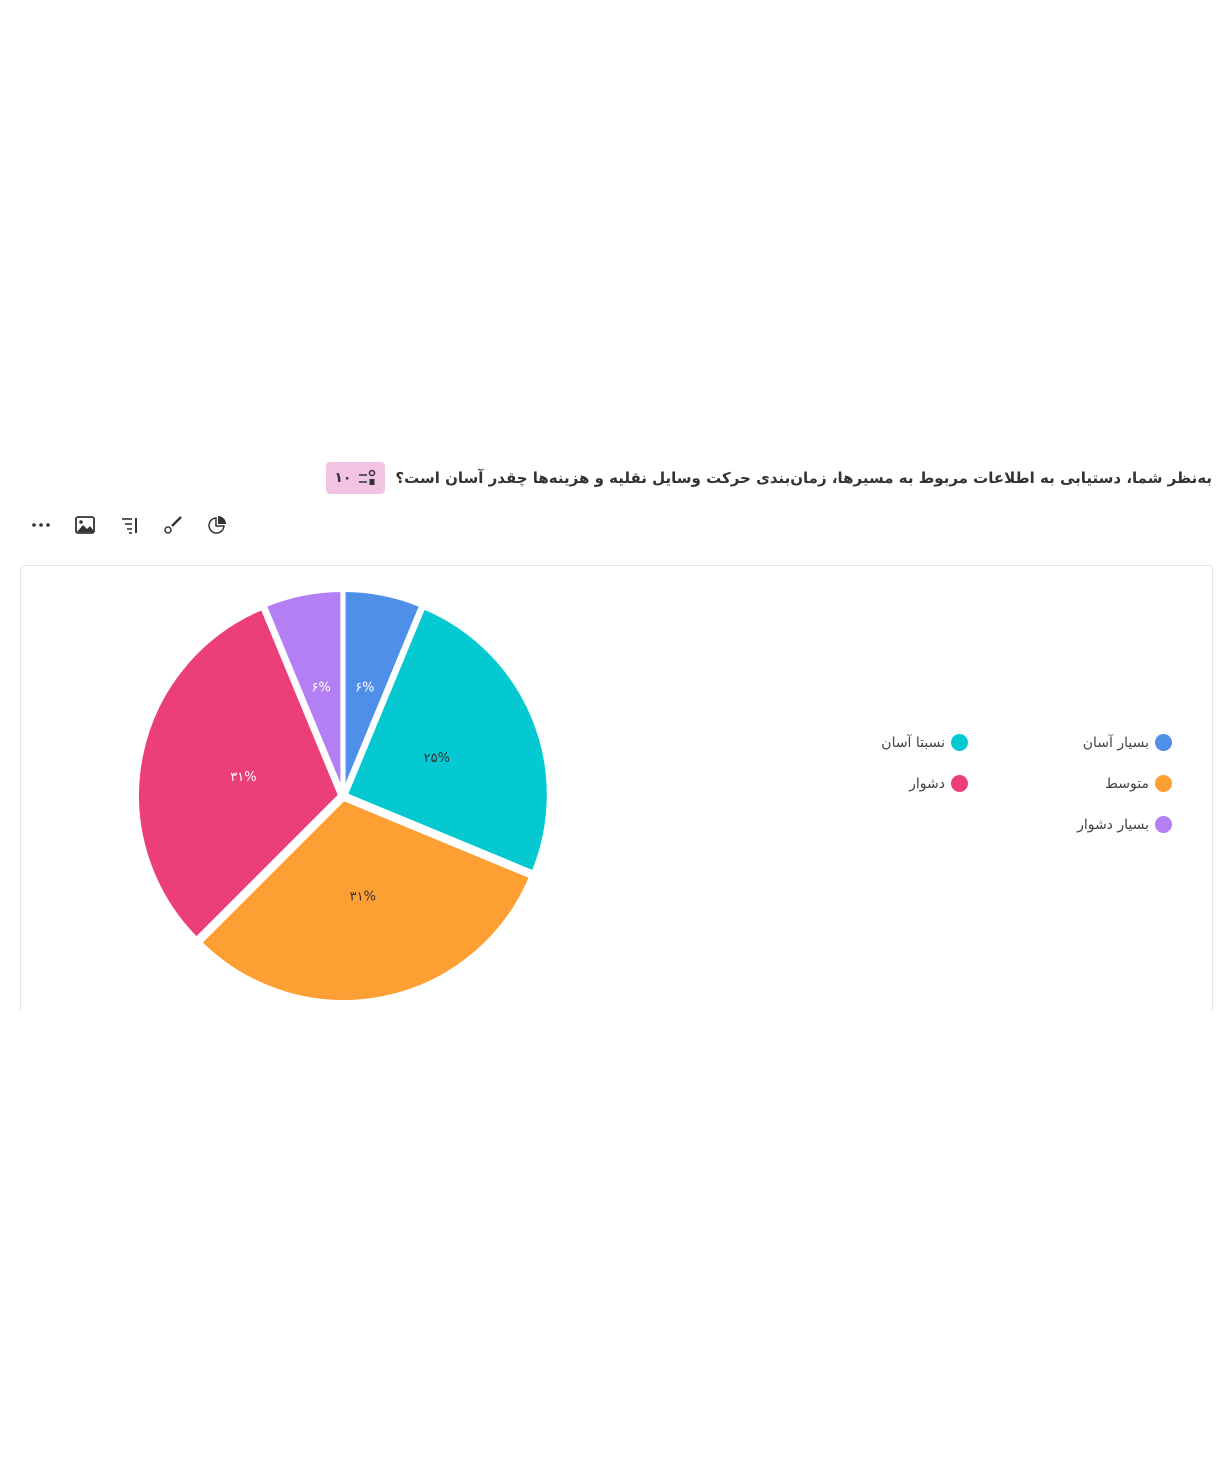 This screenshot has height=1464, width=1230. Describe the element at coordinates (356, 478) in the screenshot. I see `question-number-badge: ۱۰` at that location.